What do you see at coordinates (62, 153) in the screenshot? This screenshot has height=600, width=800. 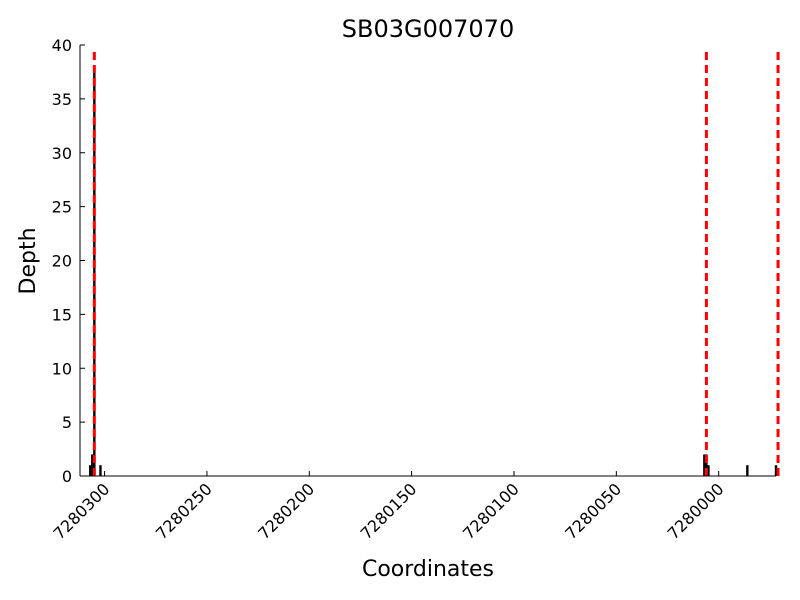 I see `y-tick-label-6: 30` at bounding box center [62, 153].